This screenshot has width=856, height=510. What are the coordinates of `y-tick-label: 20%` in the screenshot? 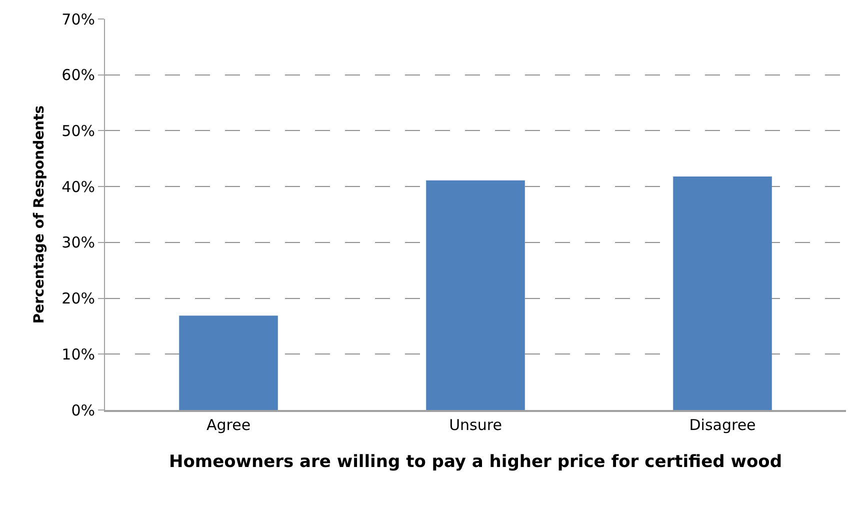 It's located at (78, 299).